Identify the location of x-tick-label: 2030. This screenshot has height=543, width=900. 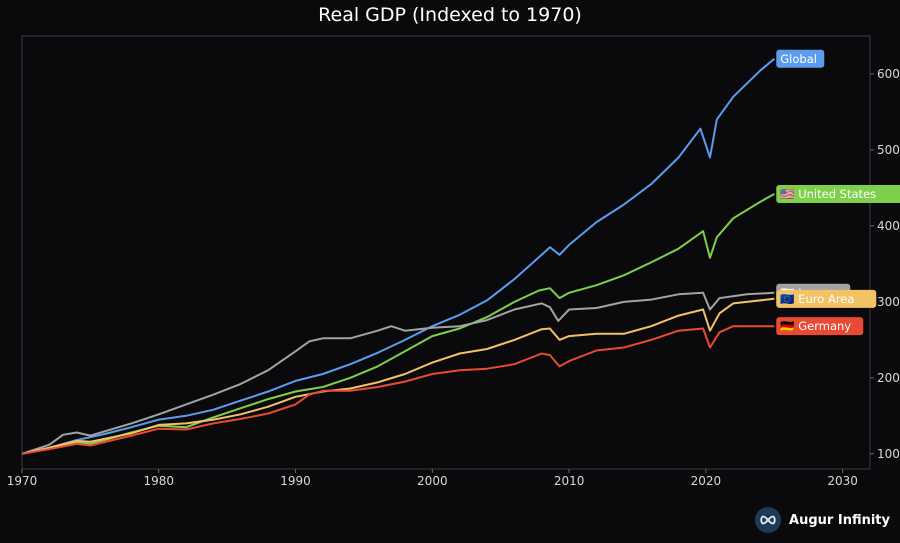
(842, 481).